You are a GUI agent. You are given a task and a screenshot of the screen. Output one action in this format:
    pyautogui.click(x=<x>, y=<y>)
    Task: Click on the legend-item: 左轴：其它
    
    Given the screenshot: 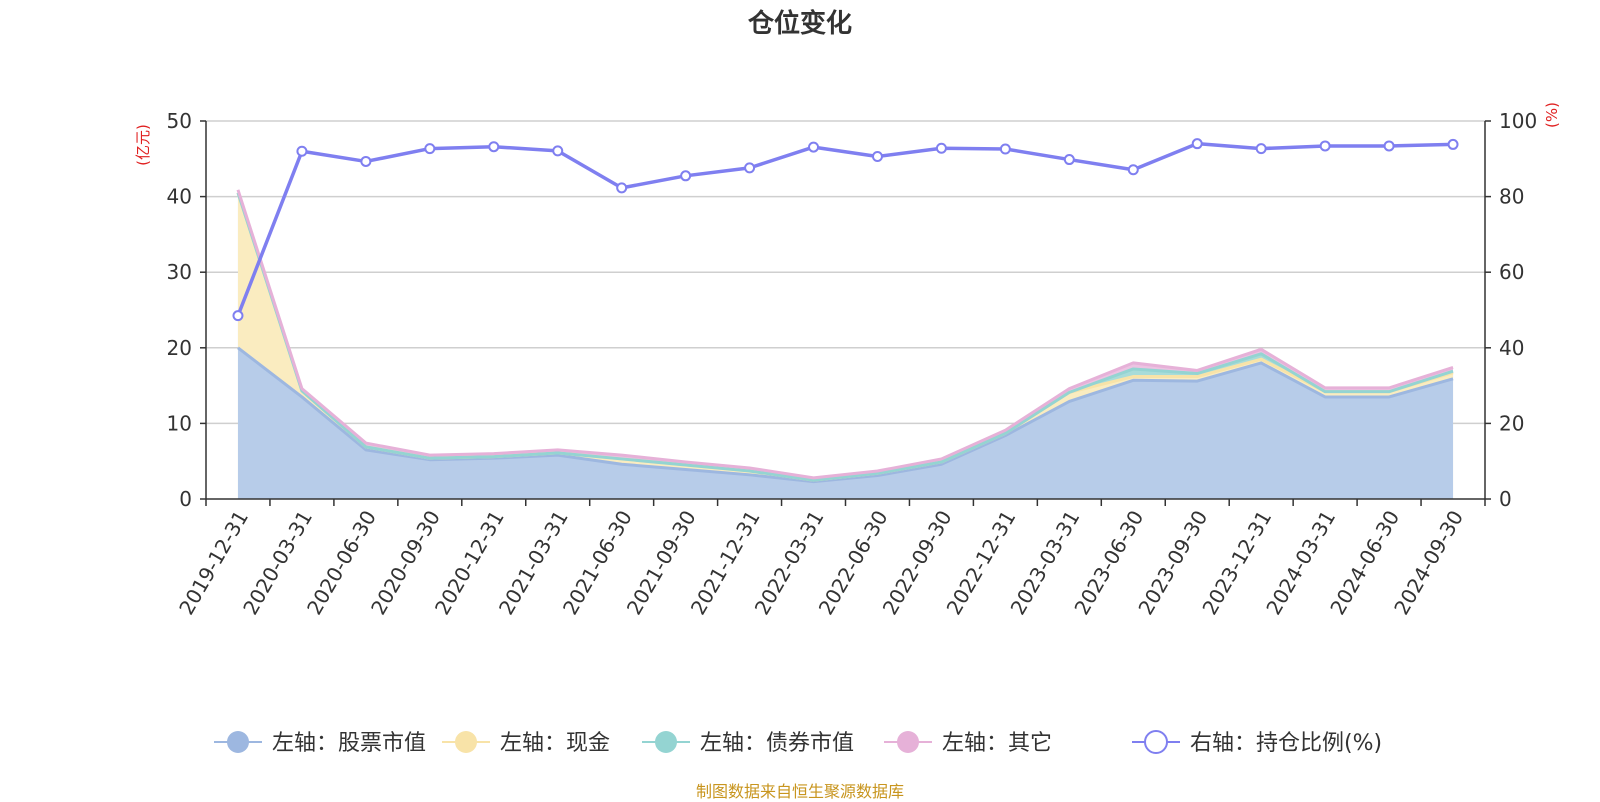 What is the action you would take?
    pyautogui.click(x=968, y=743)
    